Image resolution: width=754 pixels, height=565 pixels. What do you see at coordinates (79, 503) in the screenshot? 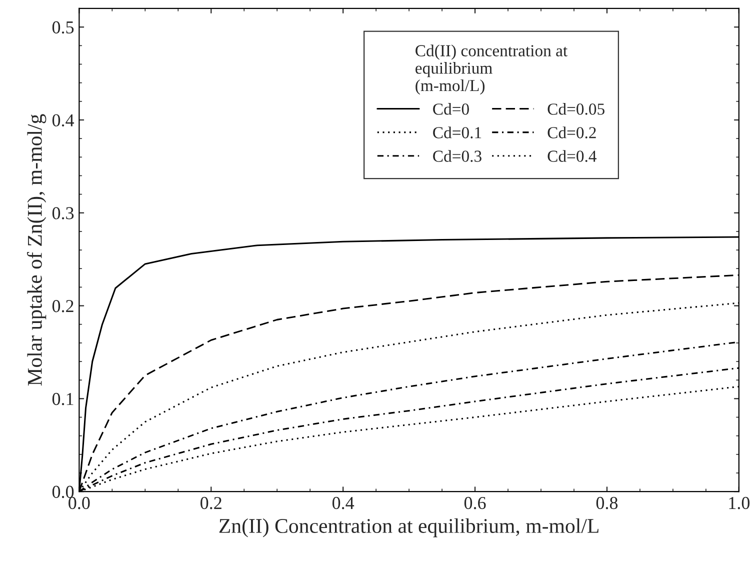
I see `x-tick-label: 0.0` at bounding box center [79, 503].